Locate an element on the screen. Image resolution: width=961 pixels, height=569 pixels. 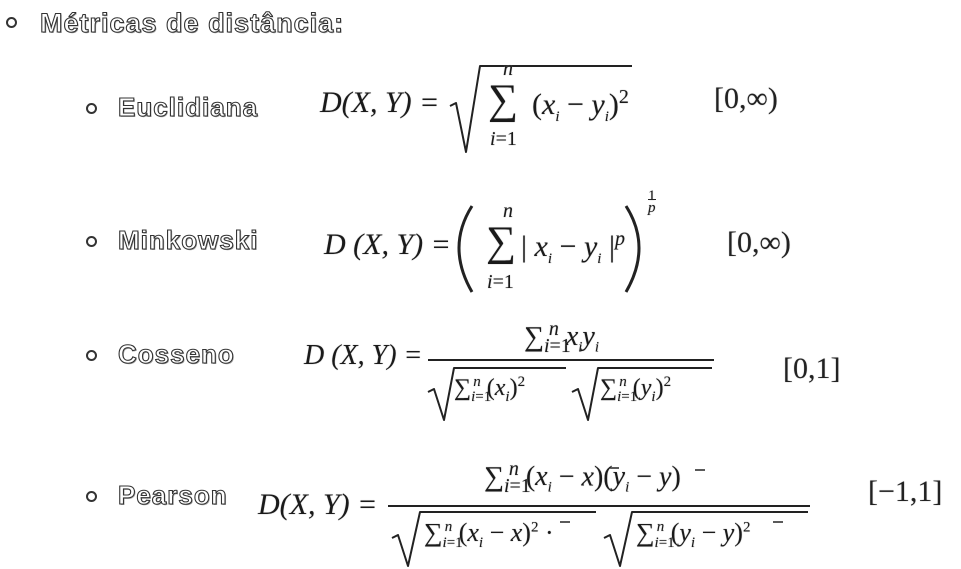
metric-name-pearson: Pearson is located at coordinates (172, 494).